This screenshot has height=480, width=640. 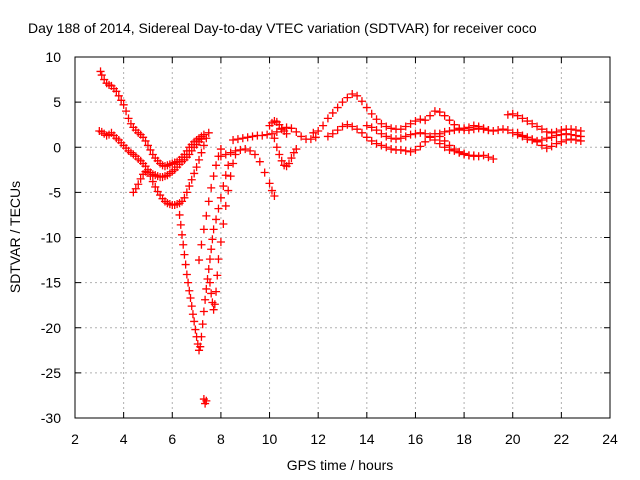 What do you see at coordinates (124, 439) in the screenshot?
I see `x-tick-label: 4` at bounding box center [124, 439].